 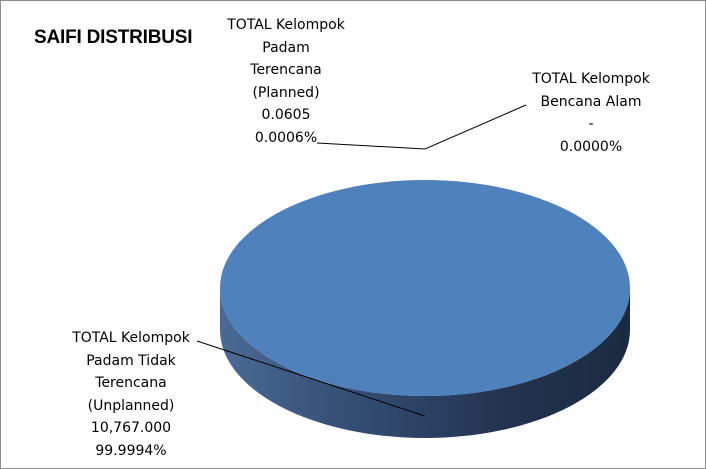 I want to click on data-label-bencana: TOTAL Kelompok Bencana Alam - 0.0000%, so click(x=591, y=113).